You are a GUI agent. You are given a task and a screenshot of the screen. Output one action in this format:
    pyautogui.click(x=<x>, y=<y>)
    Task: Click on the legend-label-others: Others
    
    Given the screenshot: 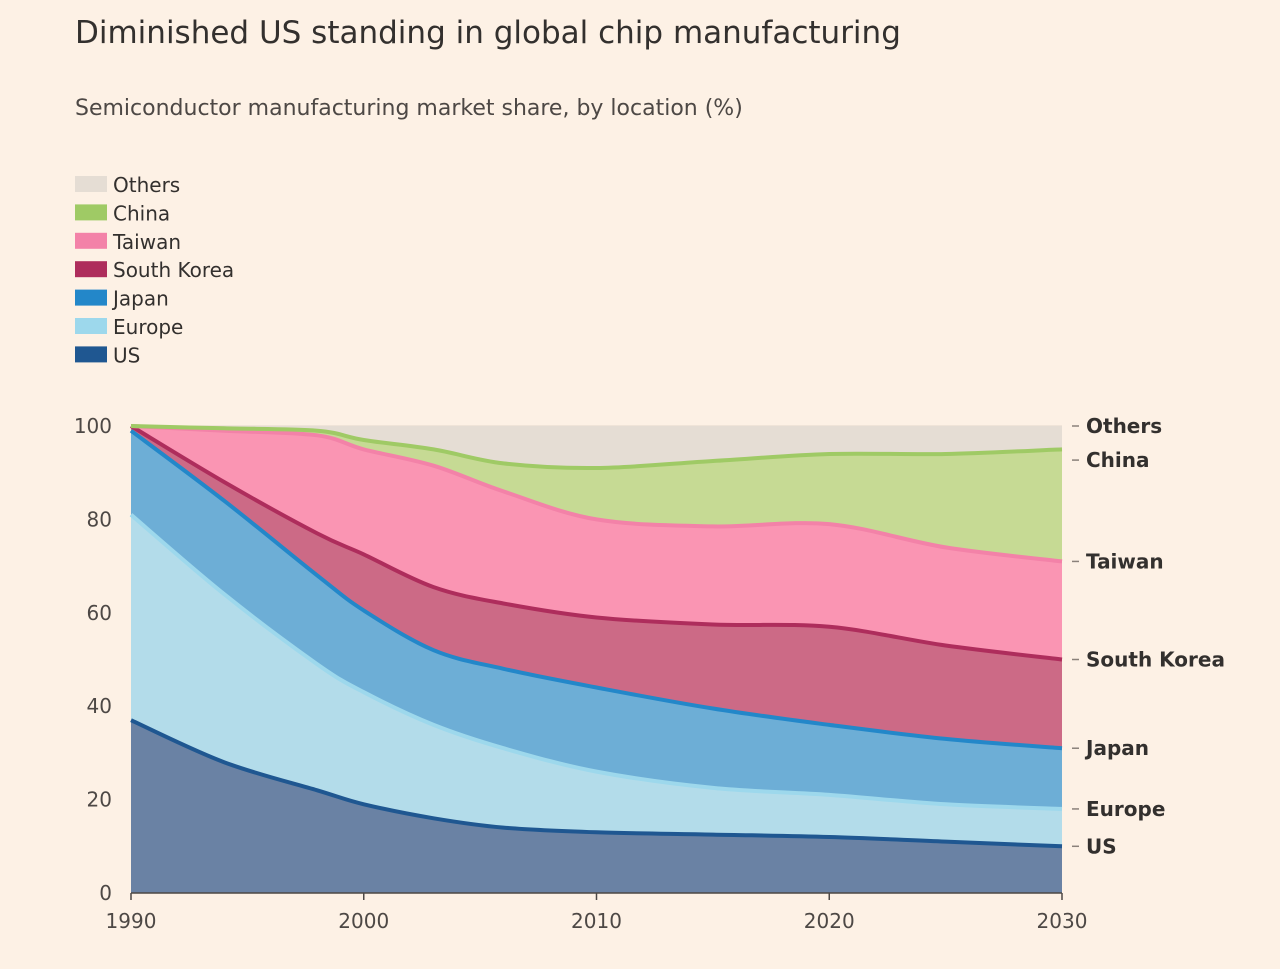 What is the action you would take?
    pyautogui.click(x=146, y=185)
    